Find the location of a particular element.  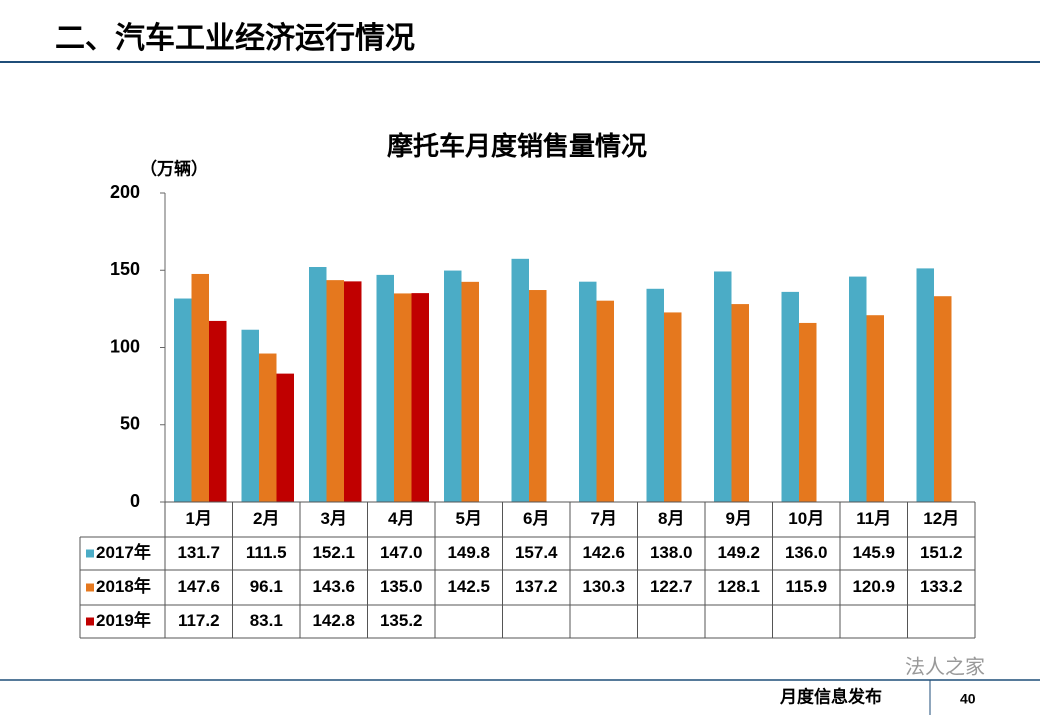

data-label: 142.8 is located at coordinates (333, 620).